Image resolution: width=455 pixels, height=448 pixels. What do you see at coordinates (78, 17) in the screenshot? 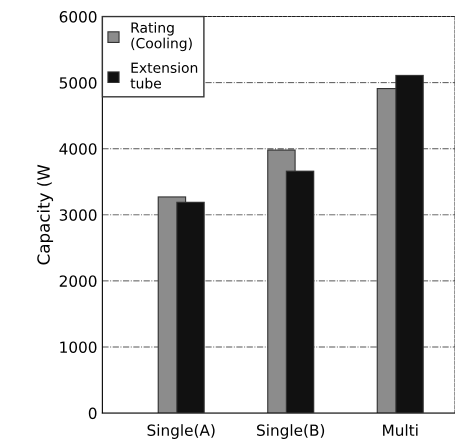
I see `y-tick-label: 6000` at bounding box center [78, 17].